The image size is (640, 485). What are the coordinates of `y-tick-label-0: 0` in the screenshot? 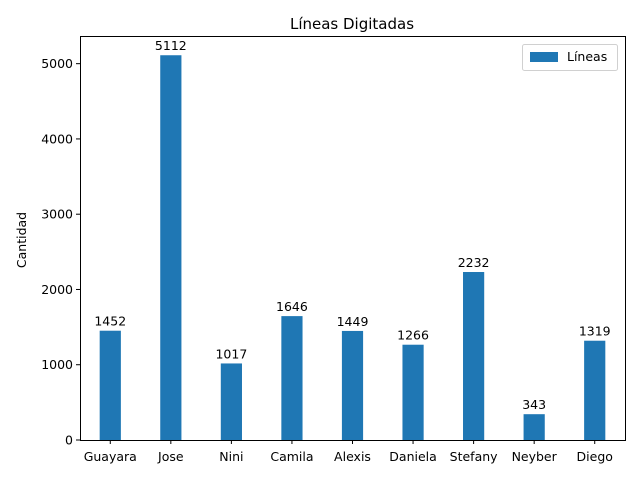 It's located at (69, 440).